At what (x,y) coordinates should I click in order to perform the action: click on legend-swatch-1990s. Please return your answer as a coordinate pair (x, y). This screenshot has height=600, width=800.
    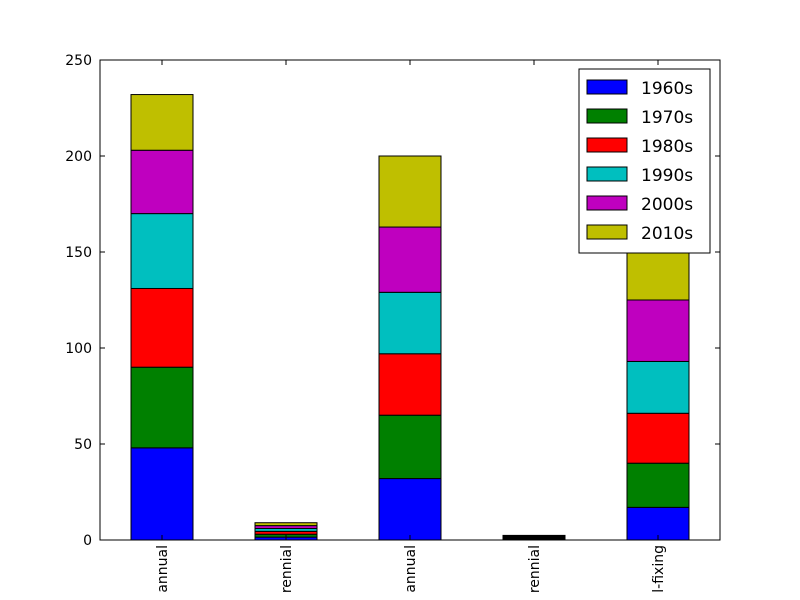
    Looking at the image, I should click on (607, 174).